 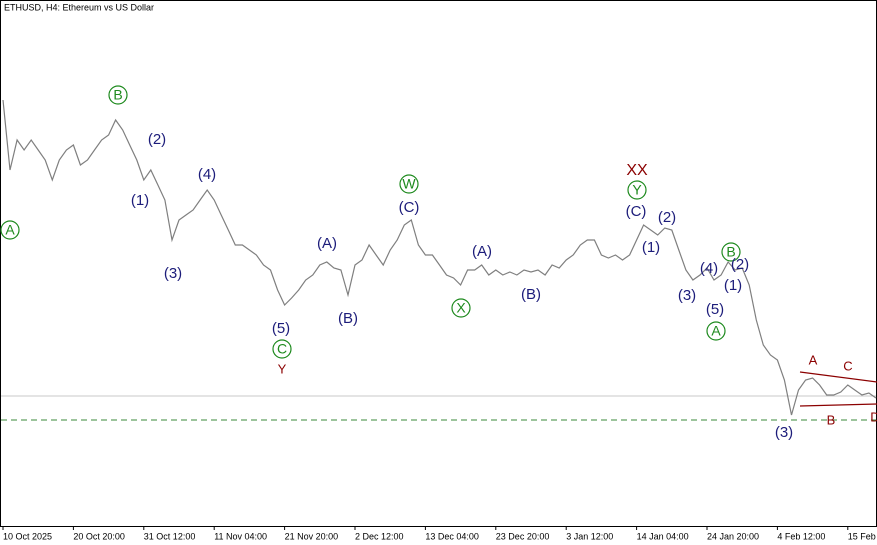 I want to click on wave-label: D, so click(x=873, y=416).